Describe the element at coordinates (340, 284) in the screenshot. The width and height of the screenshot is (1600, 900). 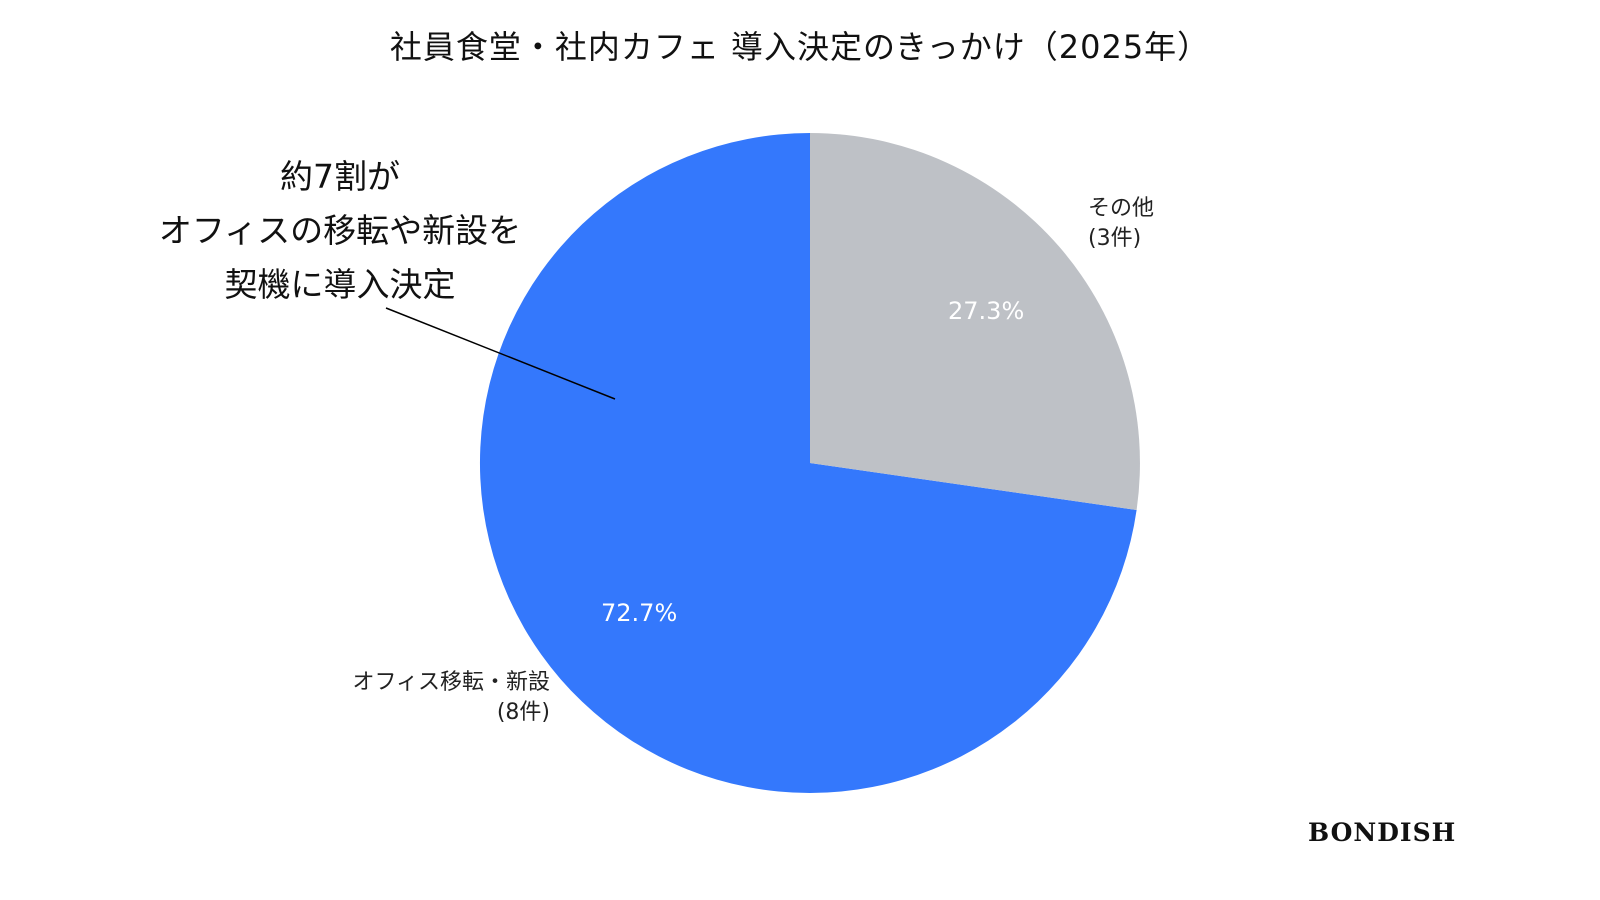
I see `annotation-line-3: 契機に導入決定` at that location.